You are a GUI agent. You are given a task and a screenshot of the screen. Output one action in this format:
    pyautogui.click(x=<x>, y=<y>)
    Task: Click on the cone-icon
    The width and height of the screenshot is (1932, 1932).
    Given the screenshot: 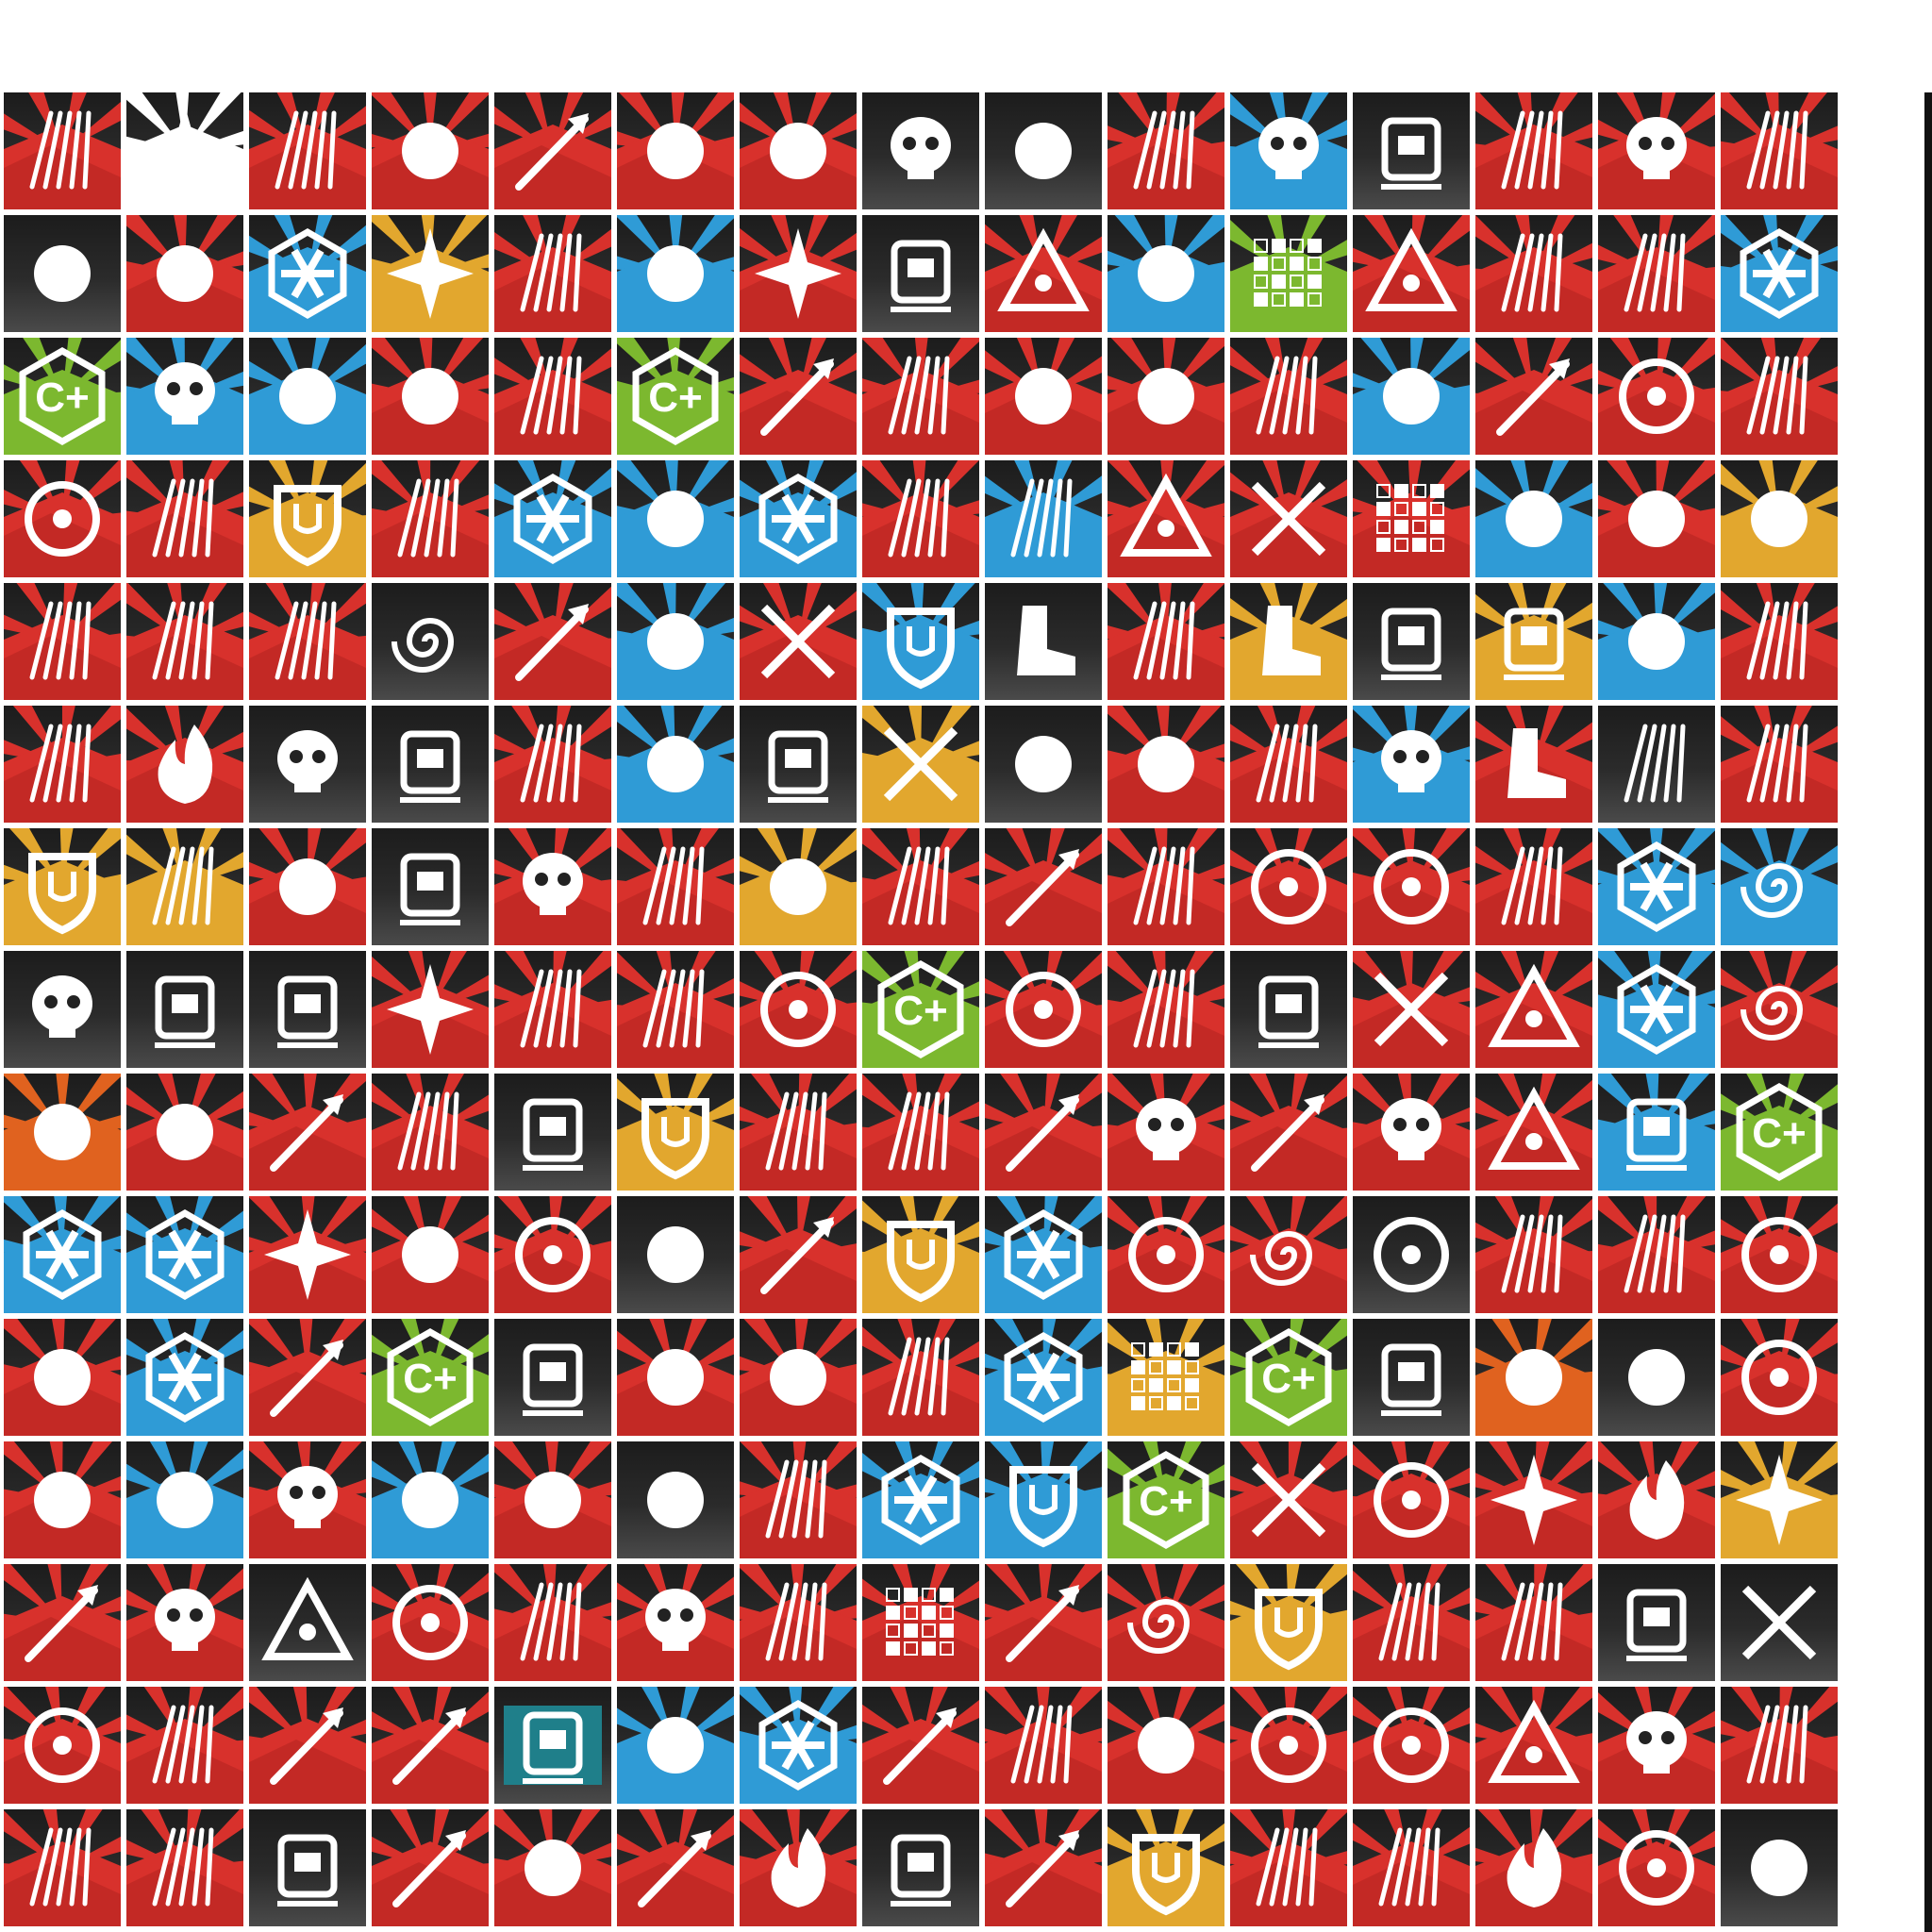 What is the action you would take?
    pyautogui.click(x=1043, y=150)
    